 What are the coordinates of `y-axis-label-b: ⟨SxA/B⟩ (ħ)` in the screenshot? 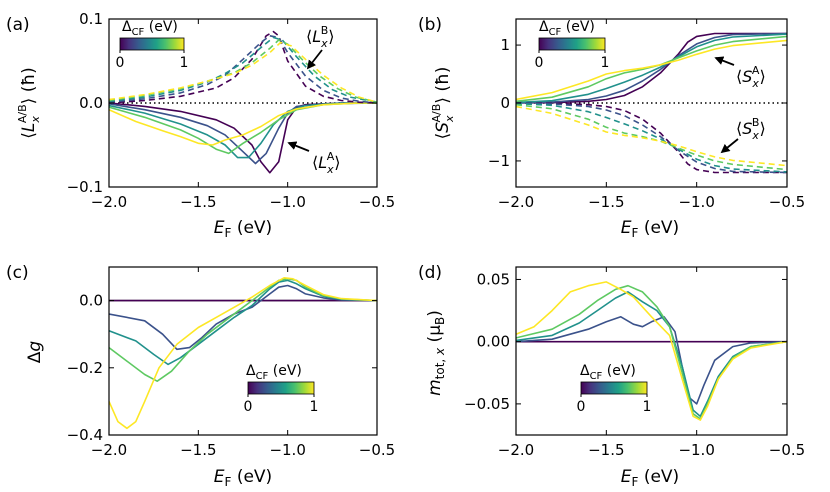 It's located at (443, 103).